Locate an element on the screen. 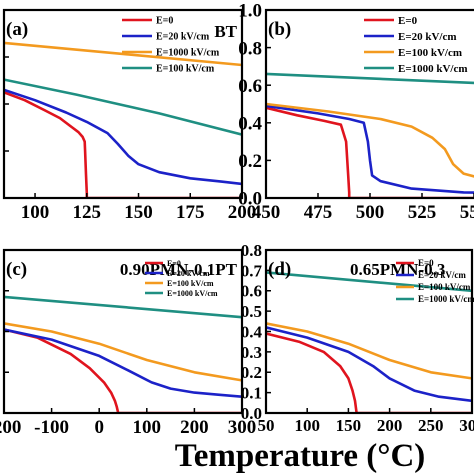 This screenshot has height=474, width=474. x-tick-label: 450 is located at coordinates (266, 212).